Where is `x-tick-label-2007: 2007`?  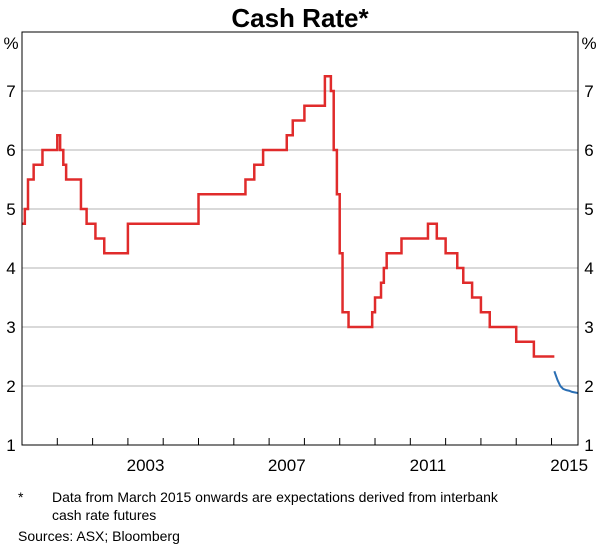 x-tick-label-2007: 2007 is located at coordinates (287, 465).